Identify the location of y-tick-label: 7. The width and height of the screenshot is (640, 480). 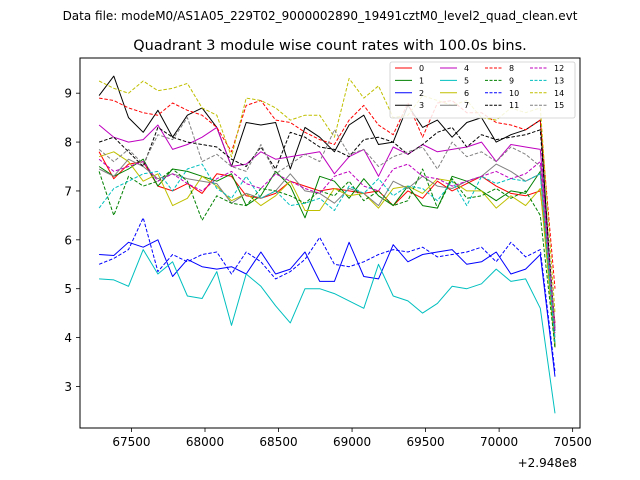
(68, 191).